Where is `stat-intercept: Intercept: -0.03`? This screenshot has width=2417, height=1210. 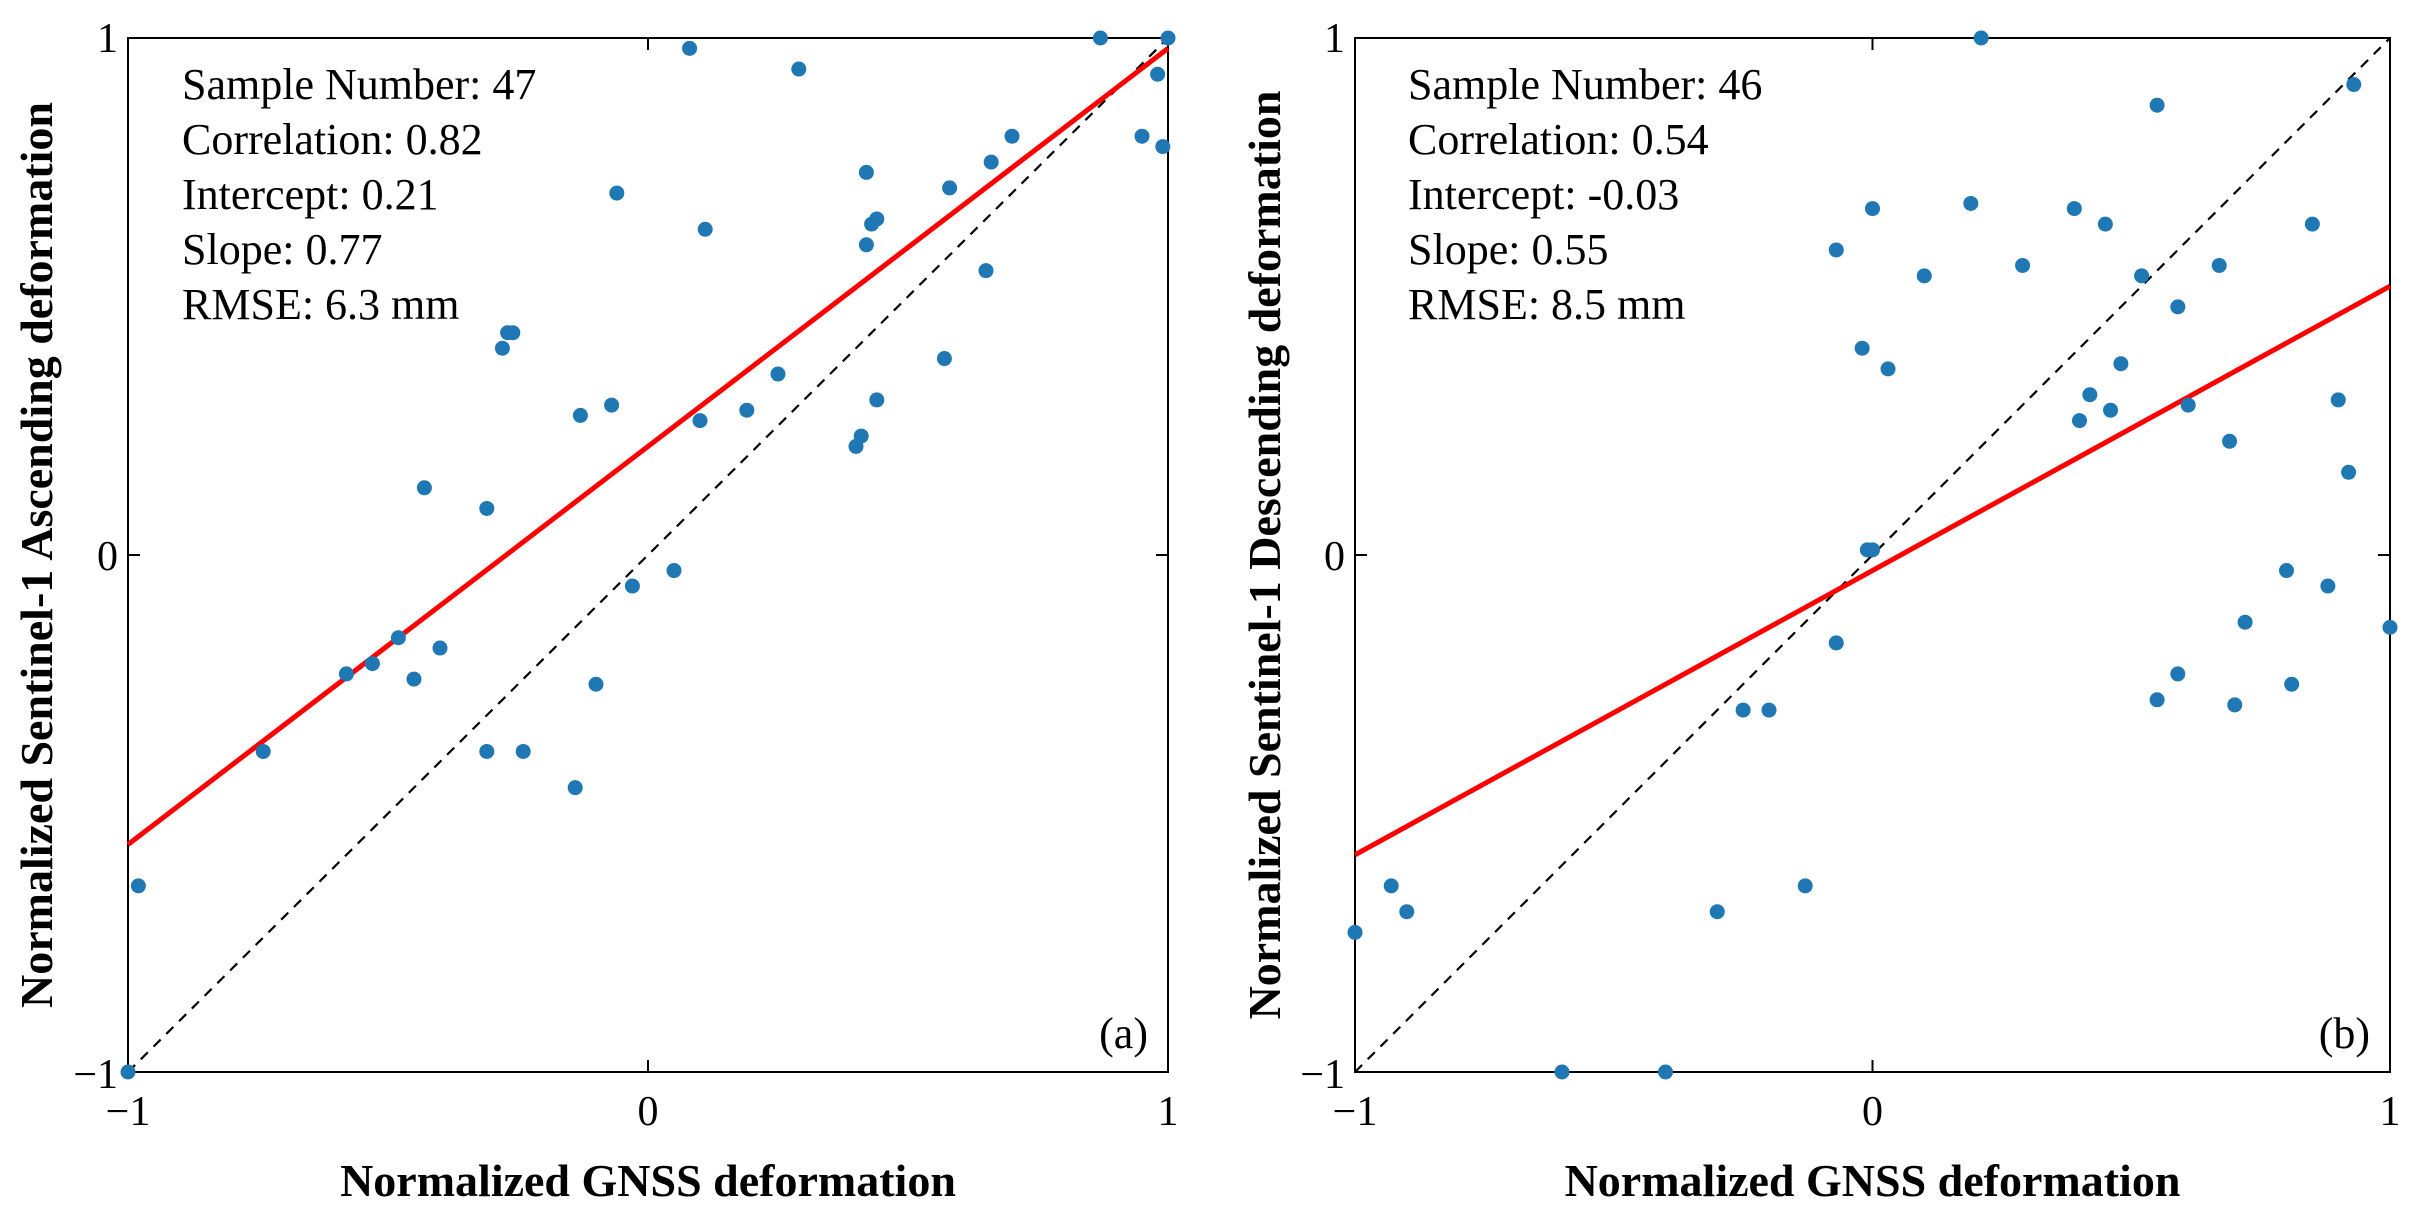 stat-intercept: Intercept: -0.03 is located at coordinates (1543, 194).